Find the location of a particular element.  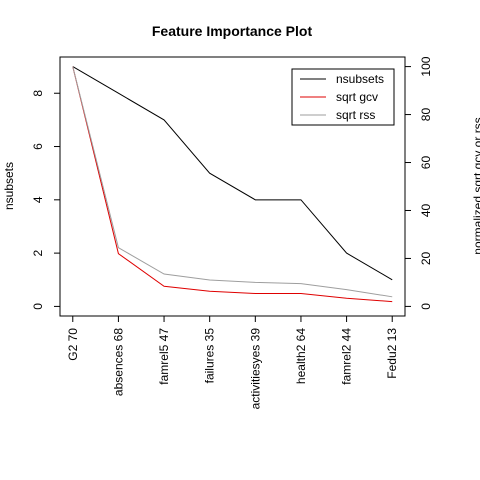

x-tick-label: health2 64 is located at coordinates (301, 356).